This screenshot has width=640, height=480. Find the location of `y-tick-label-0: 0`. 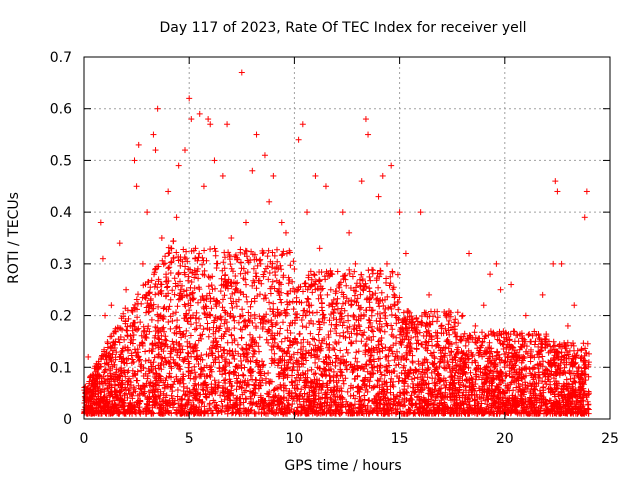

y-tick-label-0: 0 is located at coordinates (67, 420).